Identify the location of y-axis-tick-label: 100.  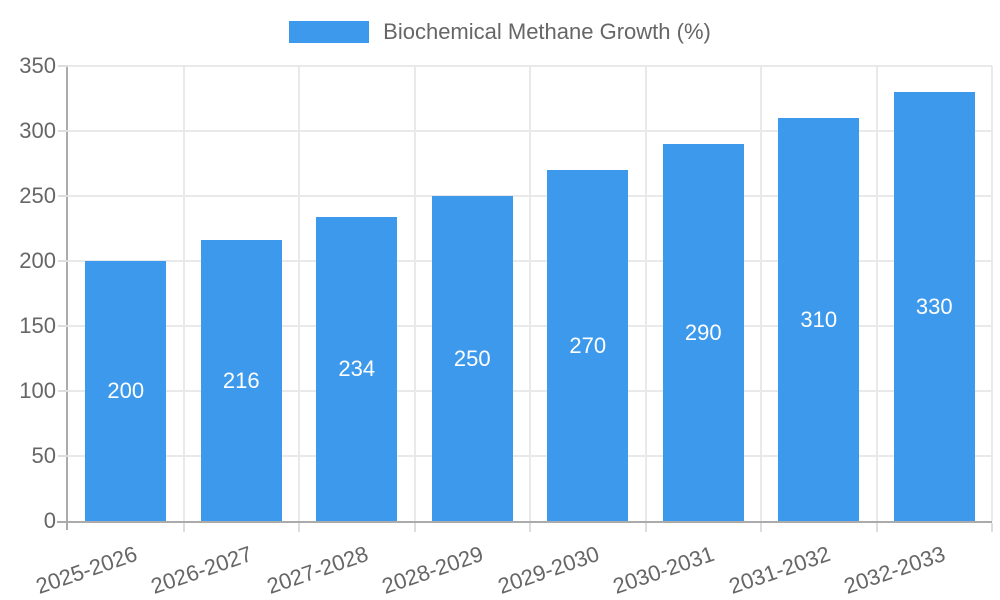
(37, 390).